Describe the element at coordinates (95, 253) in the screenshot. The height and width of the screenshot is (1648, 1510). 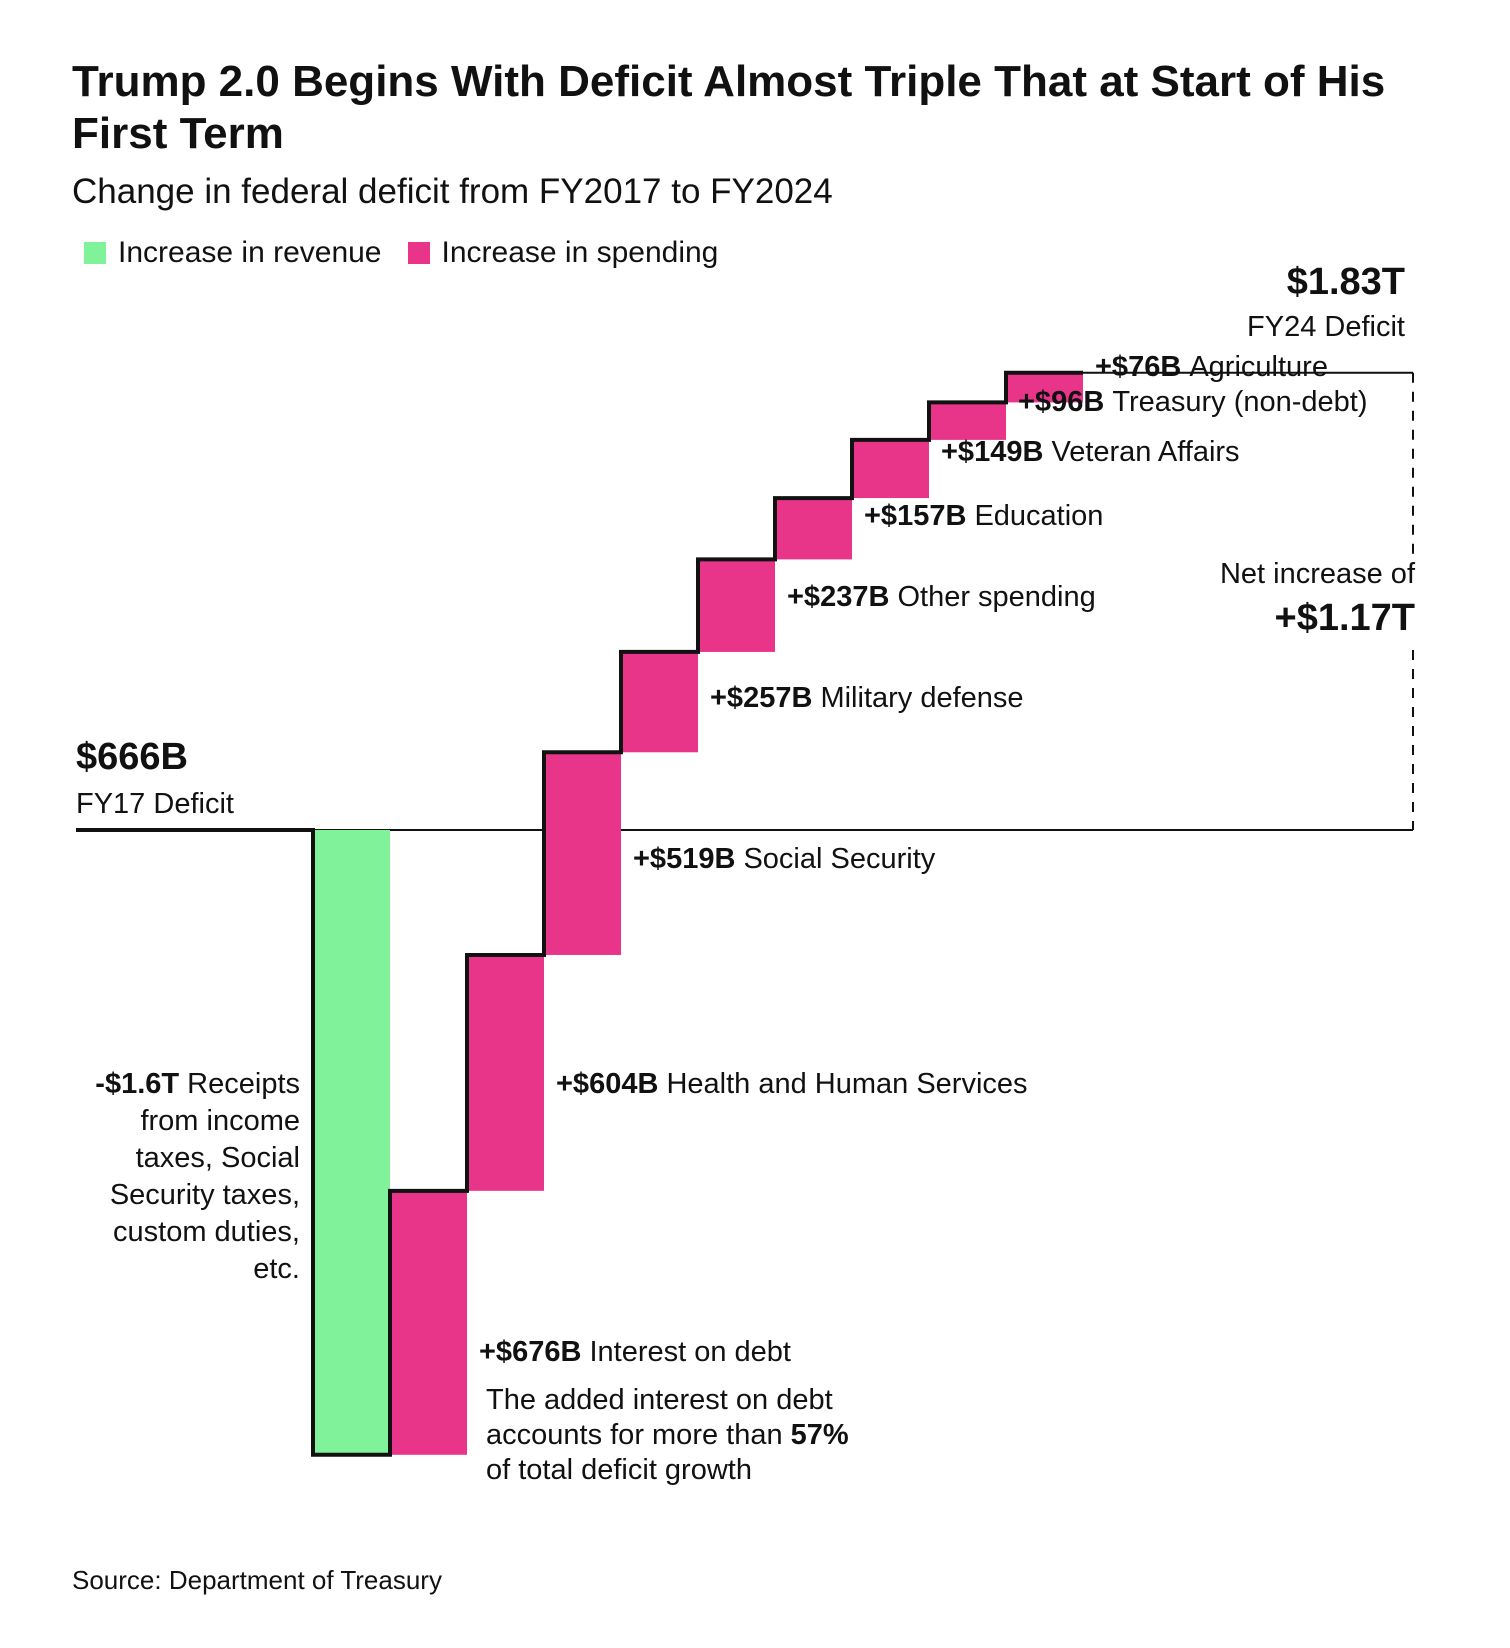
I see `legend-swatch-revenue` at that location.